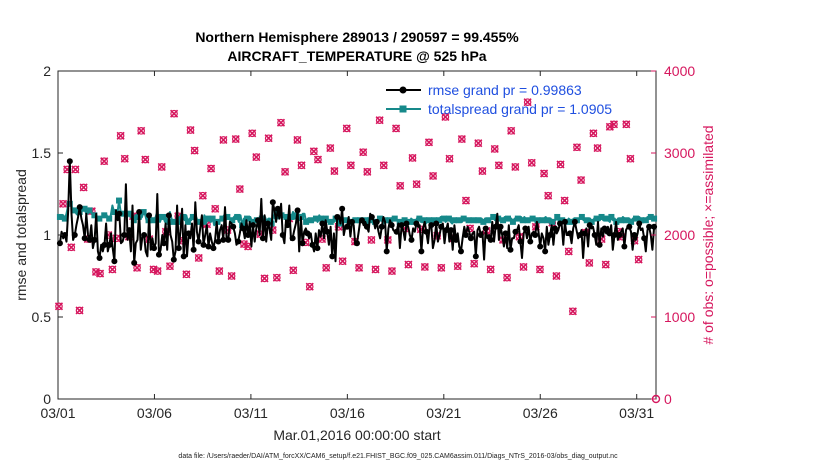  I want to click on y-tick-label-right: 1000, so click(679, 317).